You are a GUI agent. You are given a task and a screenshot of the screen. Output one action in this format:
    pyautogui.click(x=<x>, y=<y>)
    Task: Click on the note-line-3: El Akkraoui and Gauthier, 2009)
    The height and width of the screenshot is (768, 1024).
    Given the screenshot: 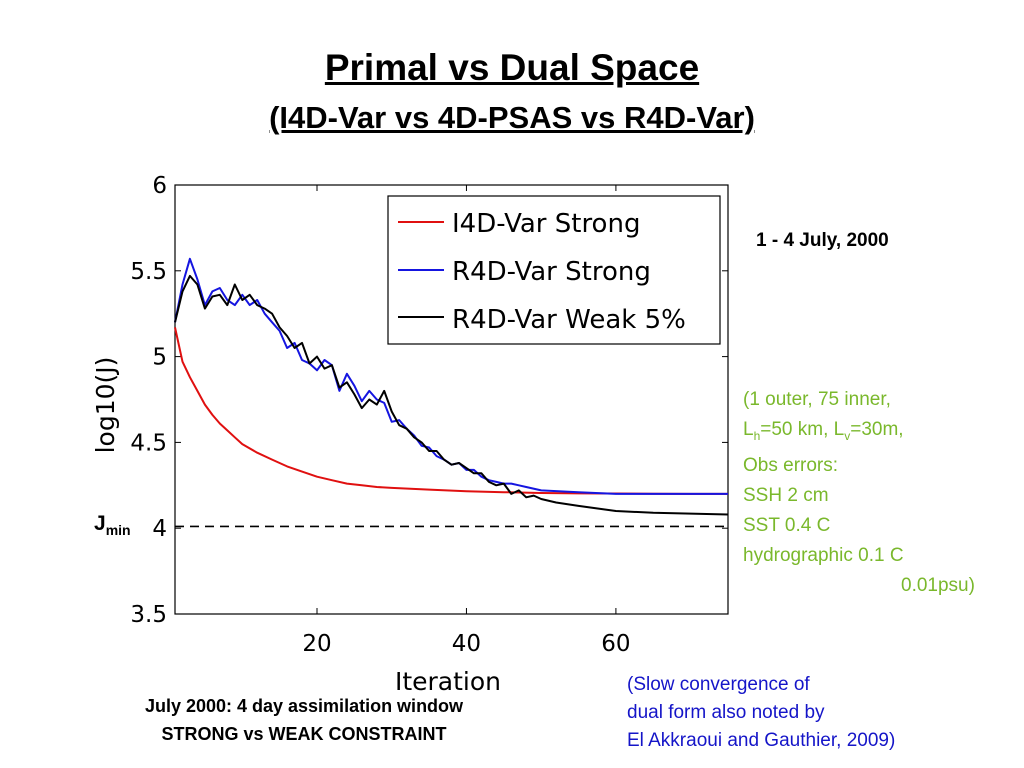 What is the action you would take?
    pyautogui.click(x=761, y=740)
    